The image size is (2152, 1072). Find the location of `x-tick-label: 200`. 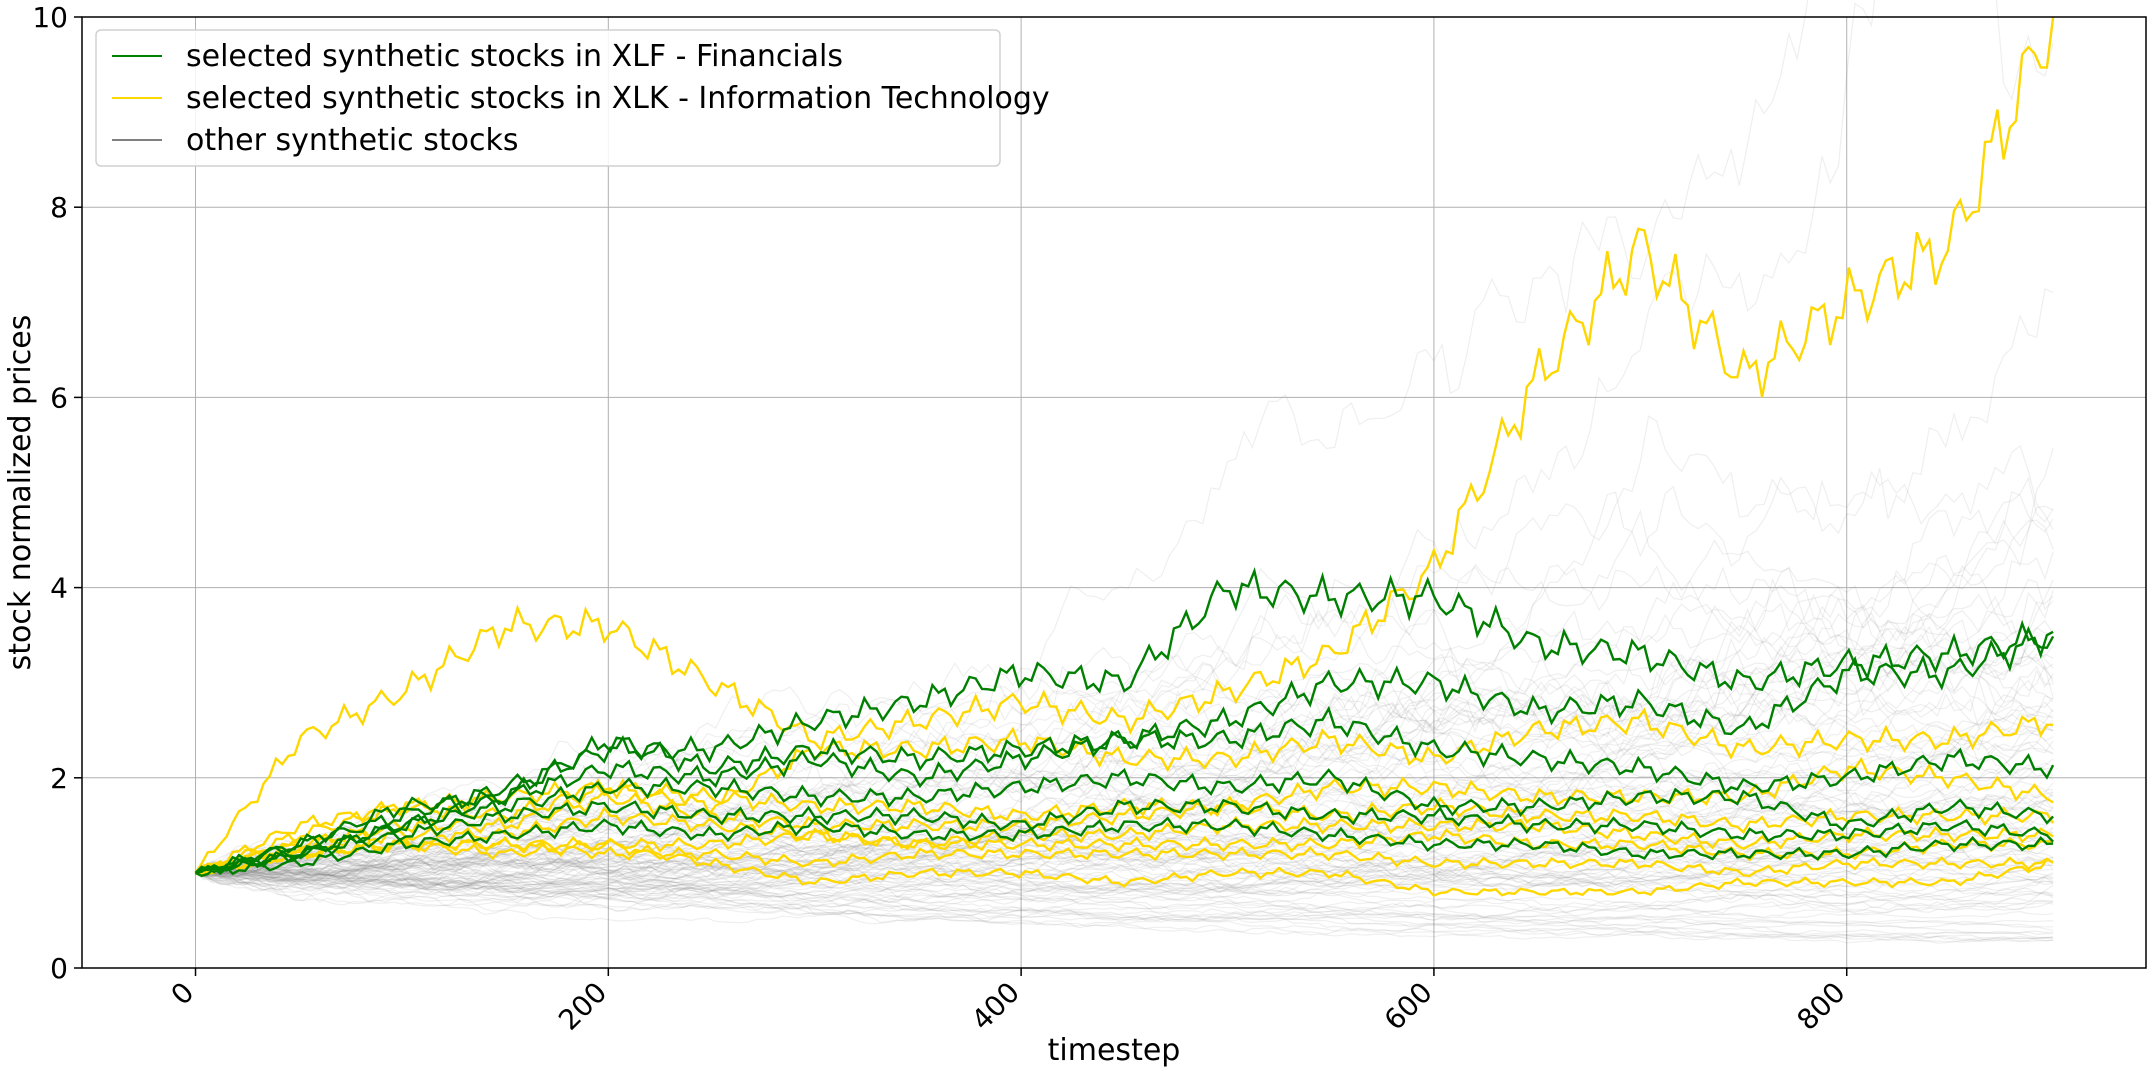

x-tick-label: 200 is located at coordinates (582, 1006).